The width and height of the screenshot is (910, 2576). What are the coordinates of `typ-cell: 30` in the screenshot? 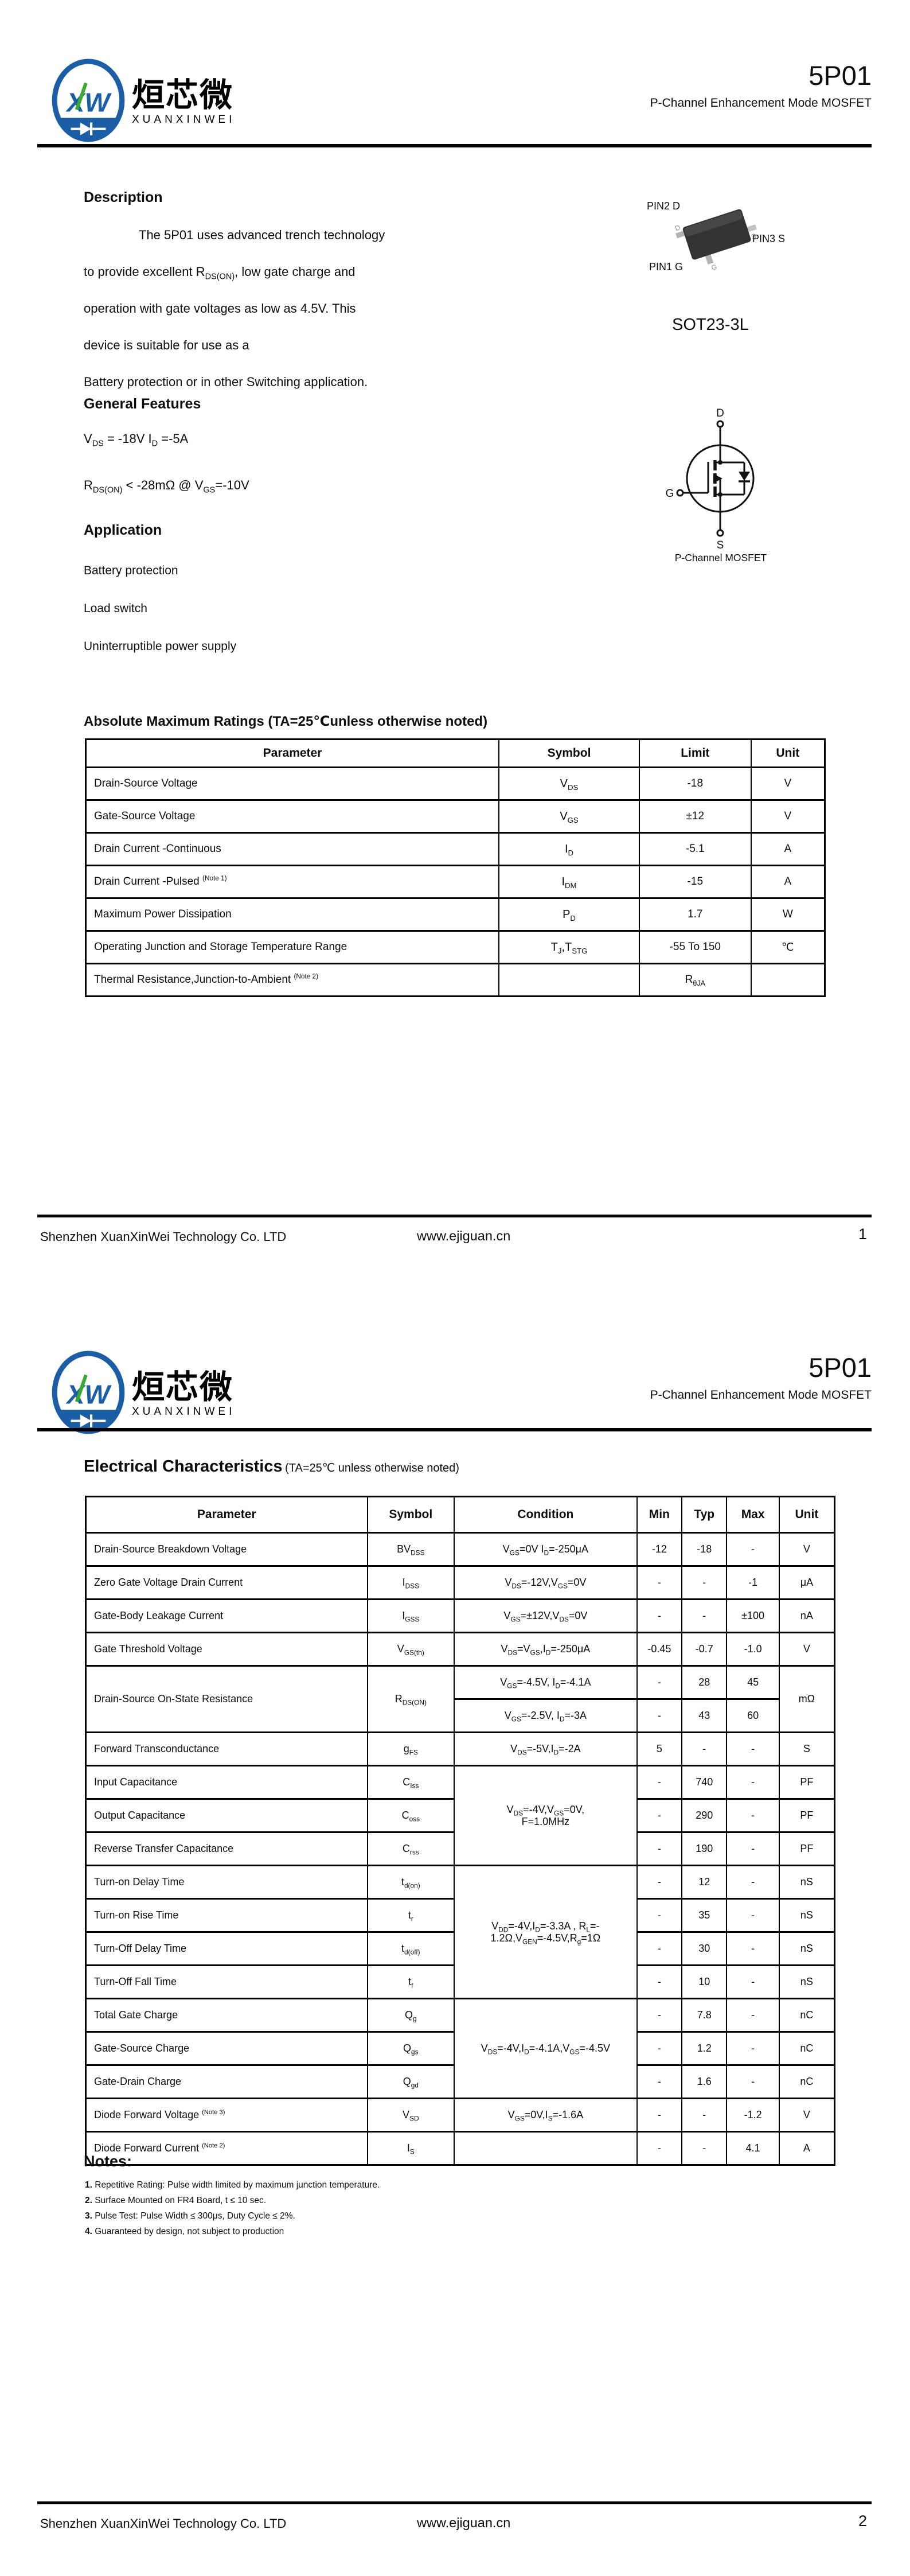 It's located at (704, 1948).